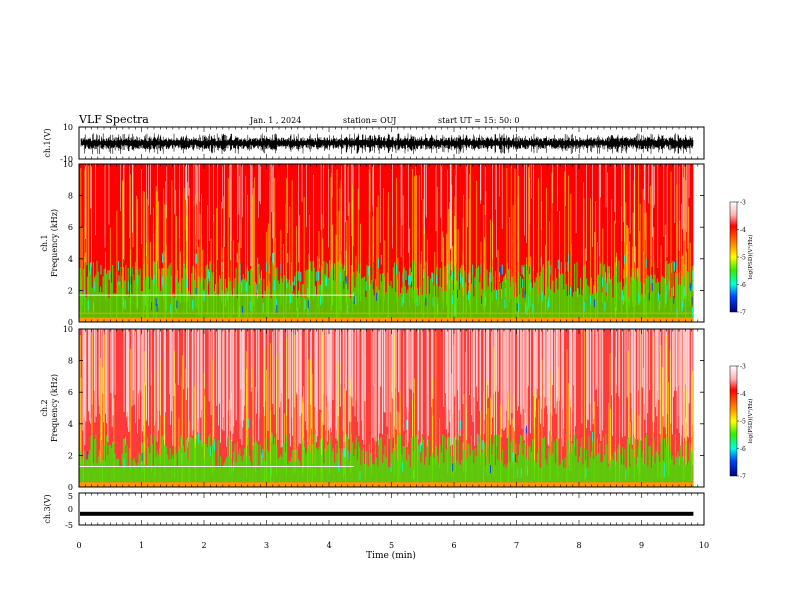  What do you see at coordinates (141, 545) in the screenshot?
I see `time-tick-label: 1` at bounding box center [141, 545].